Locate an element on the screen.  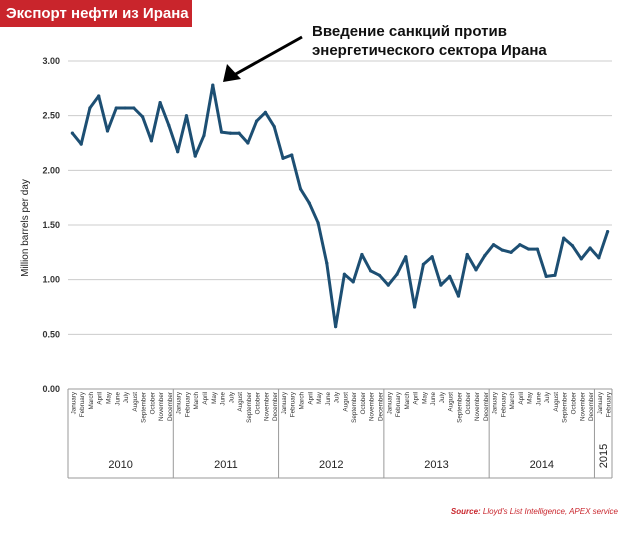
y-tick-label: 1.00 is located at coordinates (51, 280).